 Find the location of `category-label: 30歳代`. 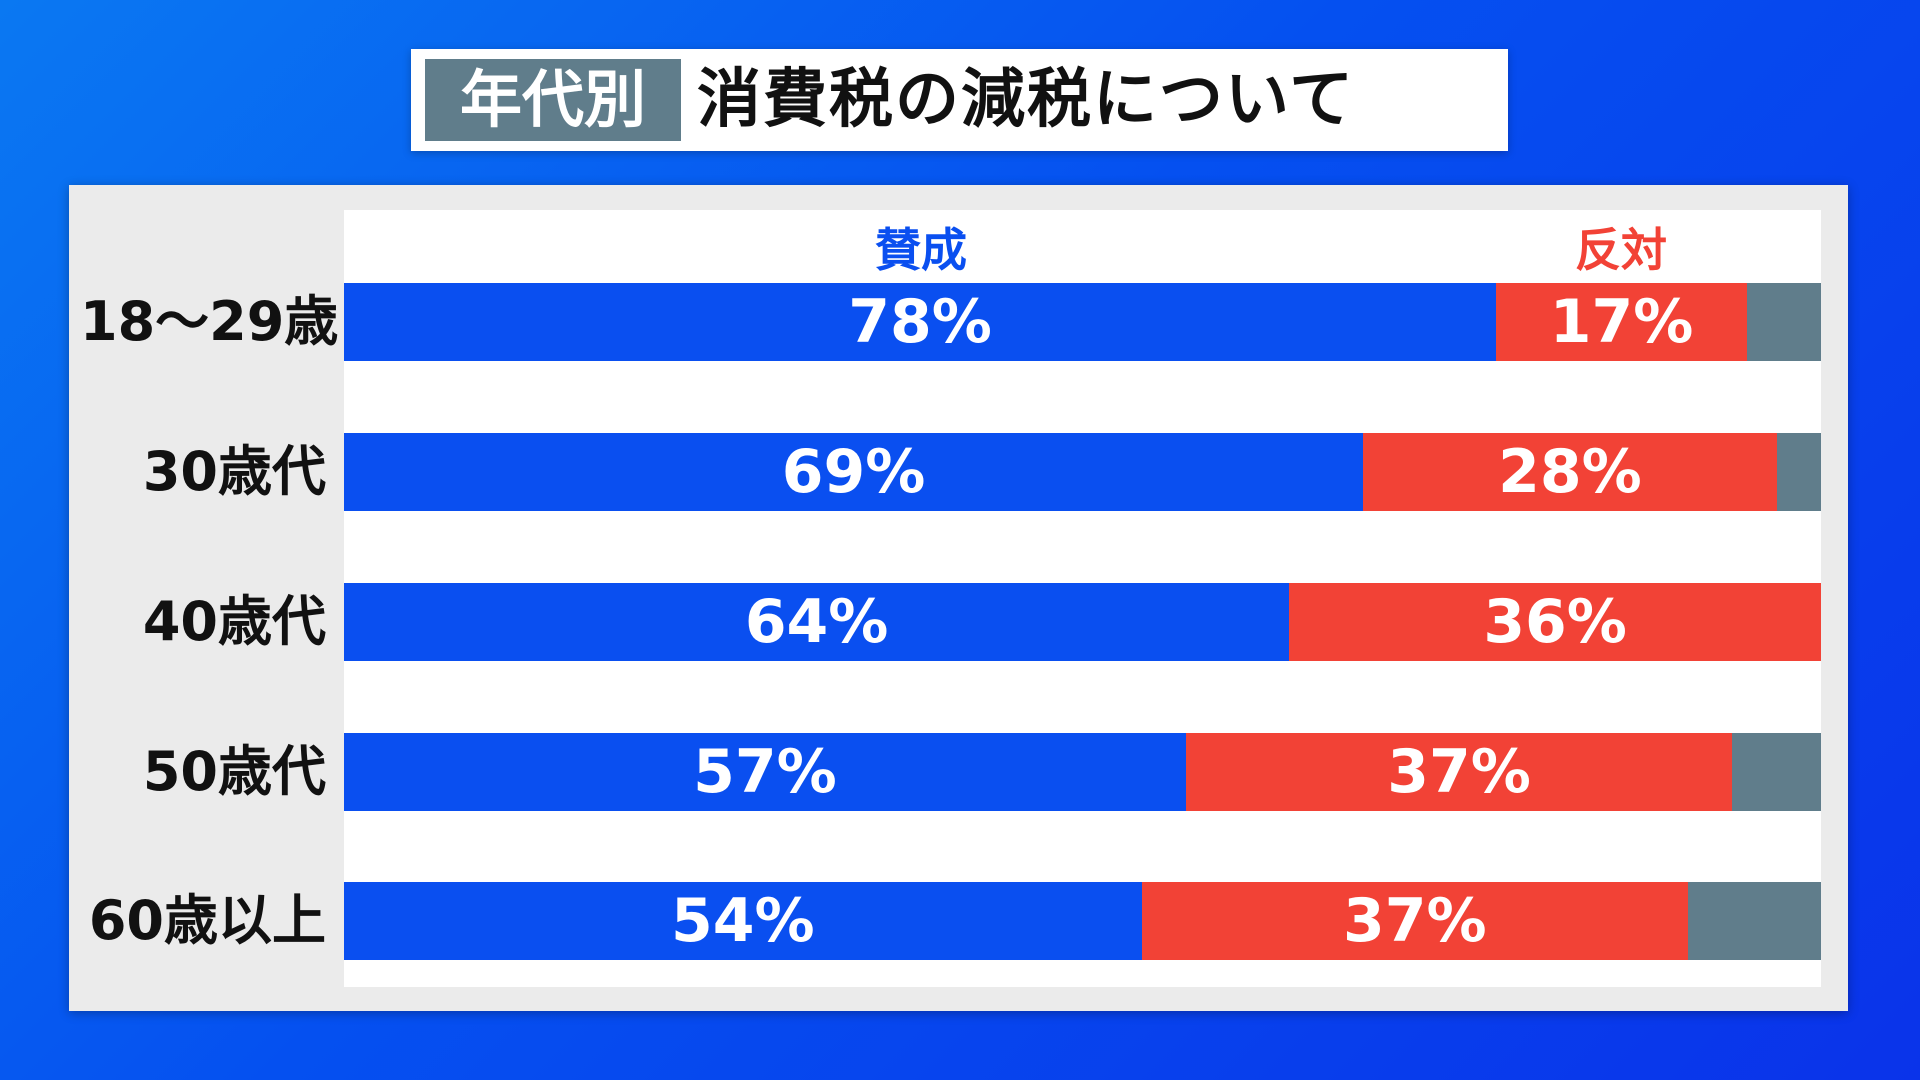

category-label: 30歳代 is located at coordinates (234, 471).